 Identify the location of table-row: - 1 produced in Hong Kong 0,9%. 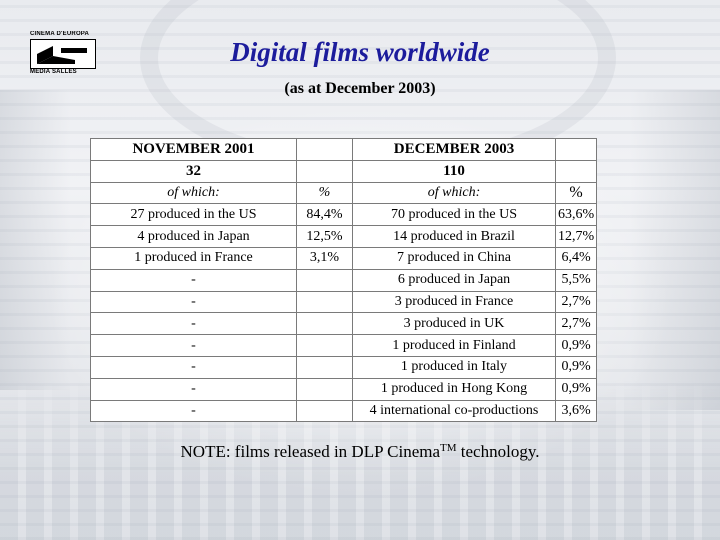
(344, 389).